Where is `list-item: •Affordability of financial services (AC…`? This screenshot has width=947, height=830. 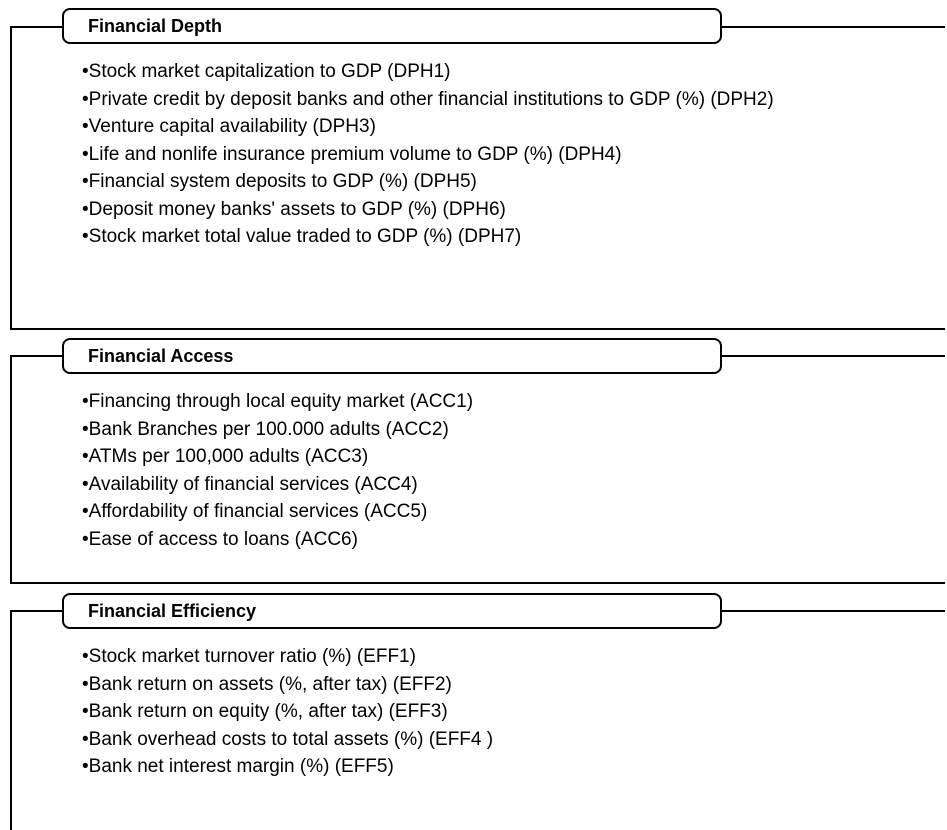
list-item: •Affordability of financial services (AC… is located at coordinates (255, 511).